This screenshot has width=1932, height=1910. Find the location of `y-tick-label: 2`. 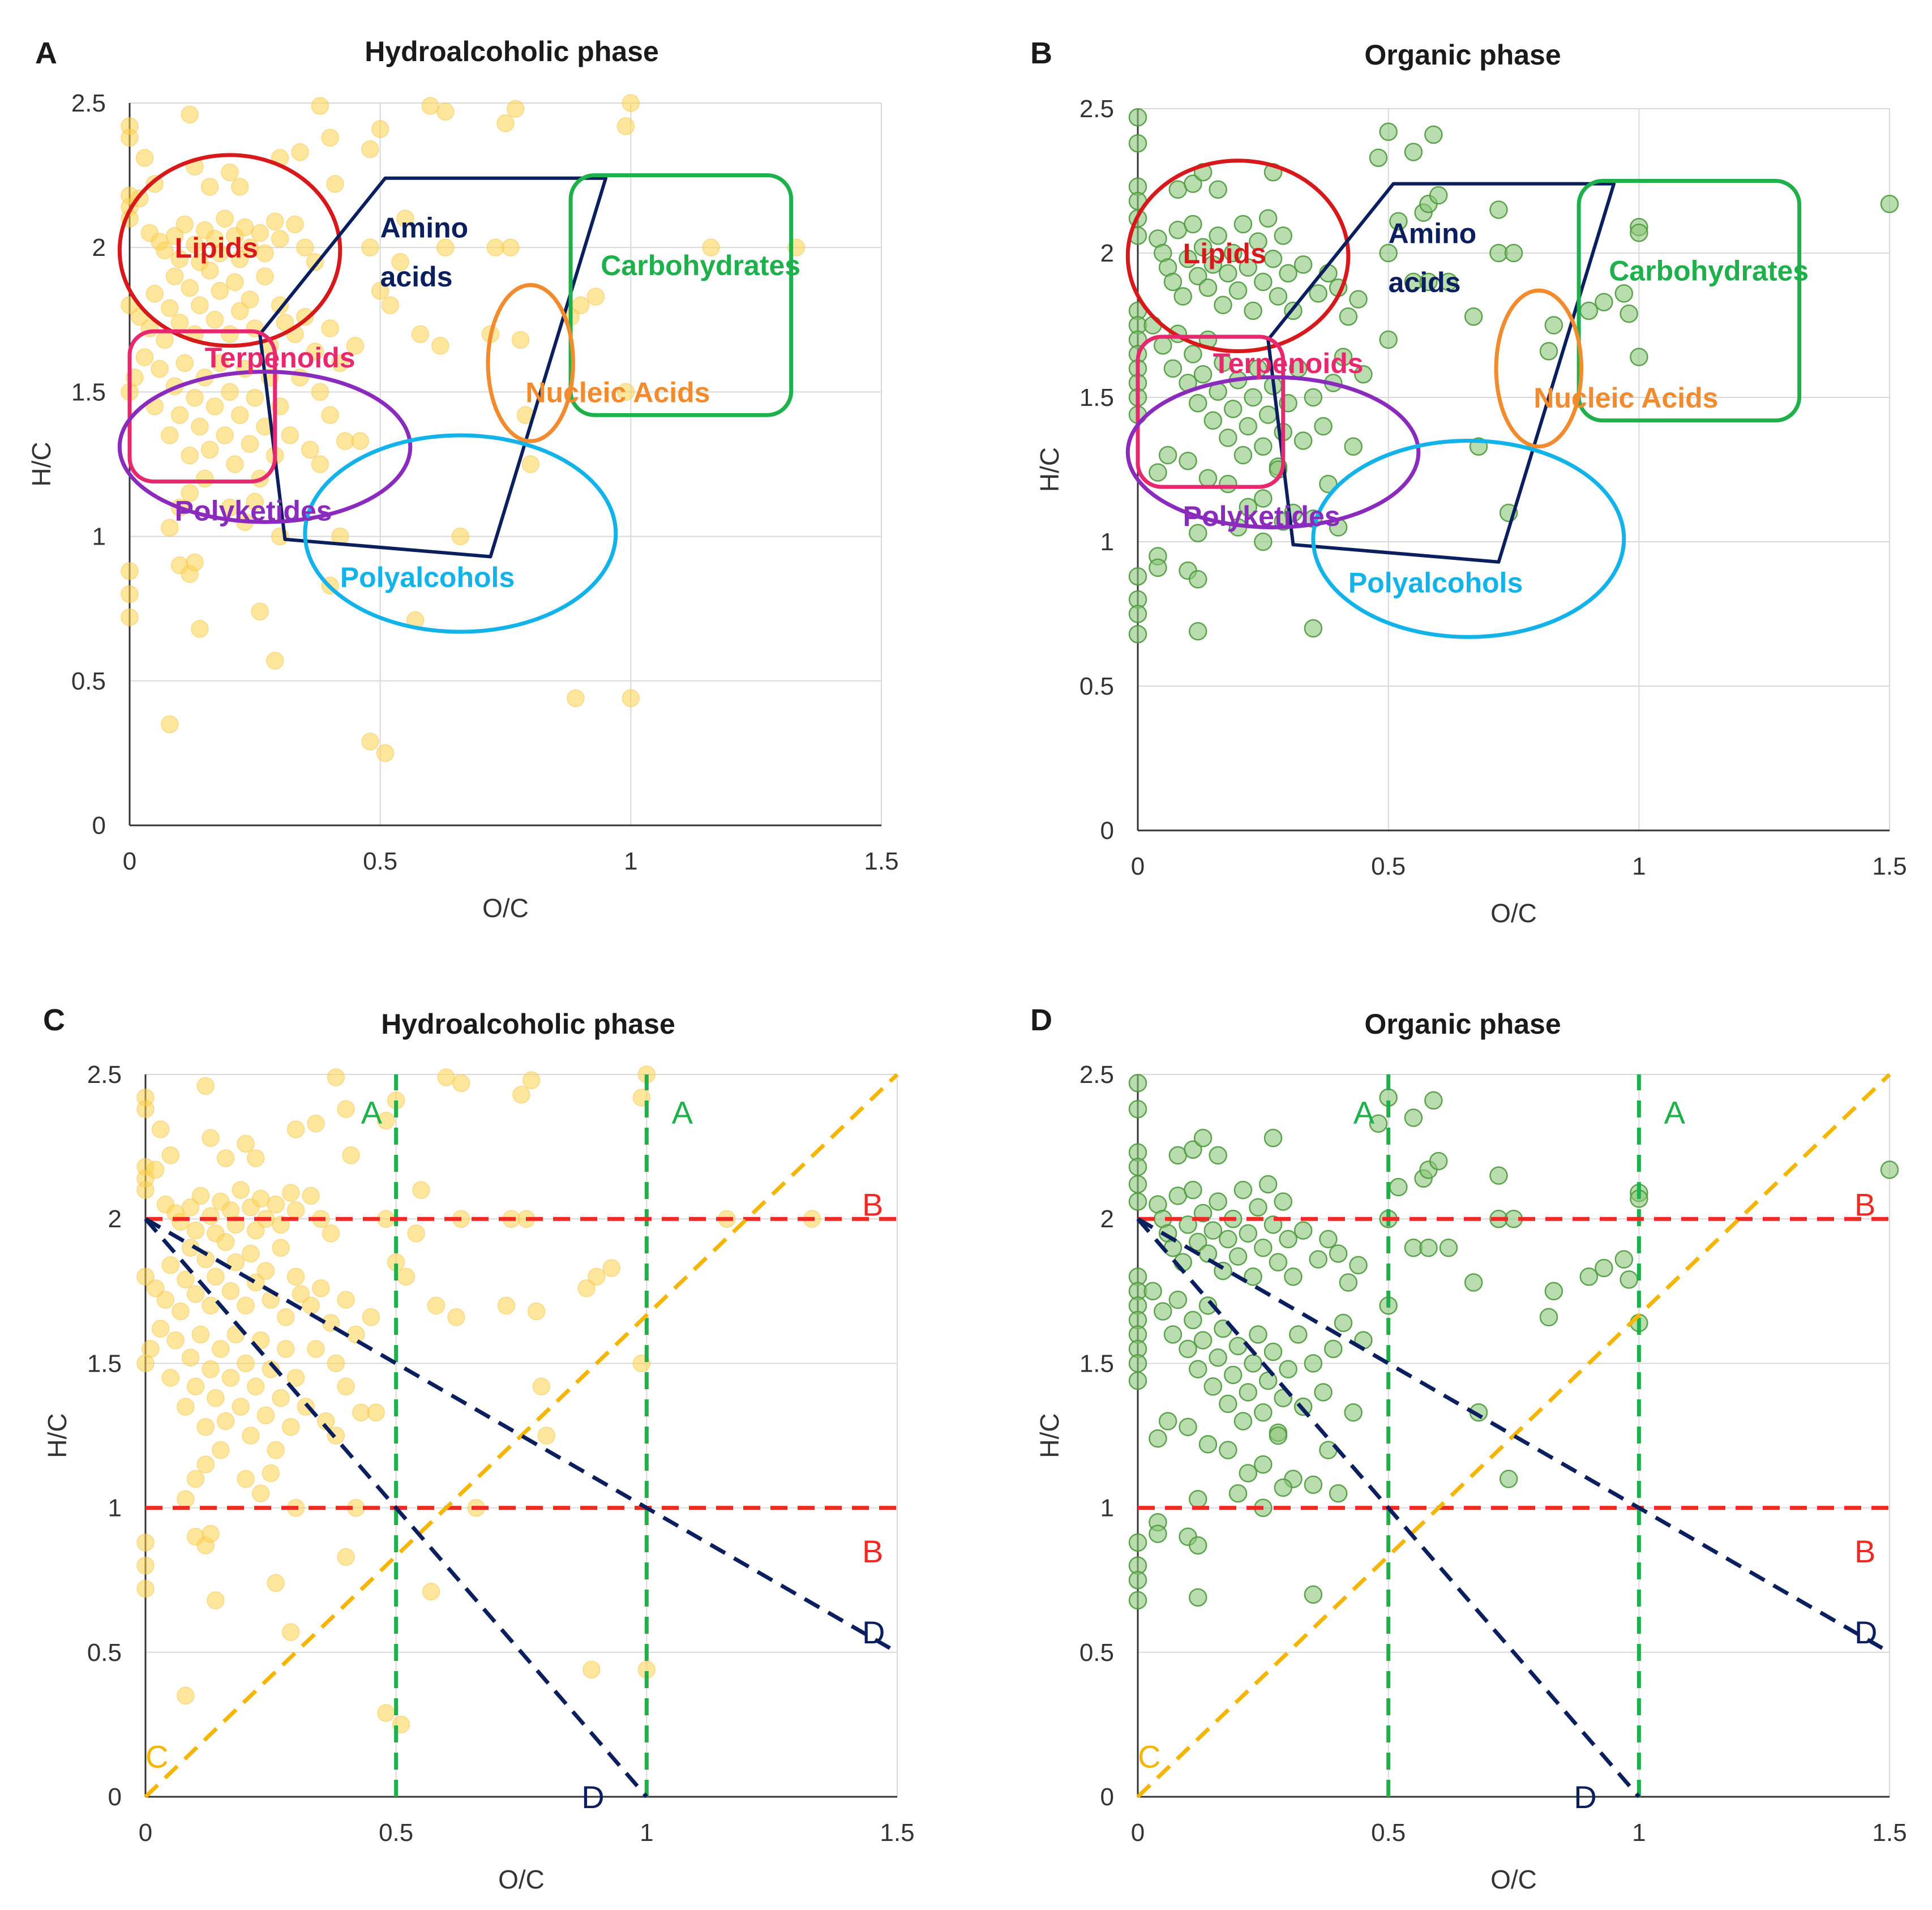

y-tick-label: 2 is located at coordinates (99, 248).